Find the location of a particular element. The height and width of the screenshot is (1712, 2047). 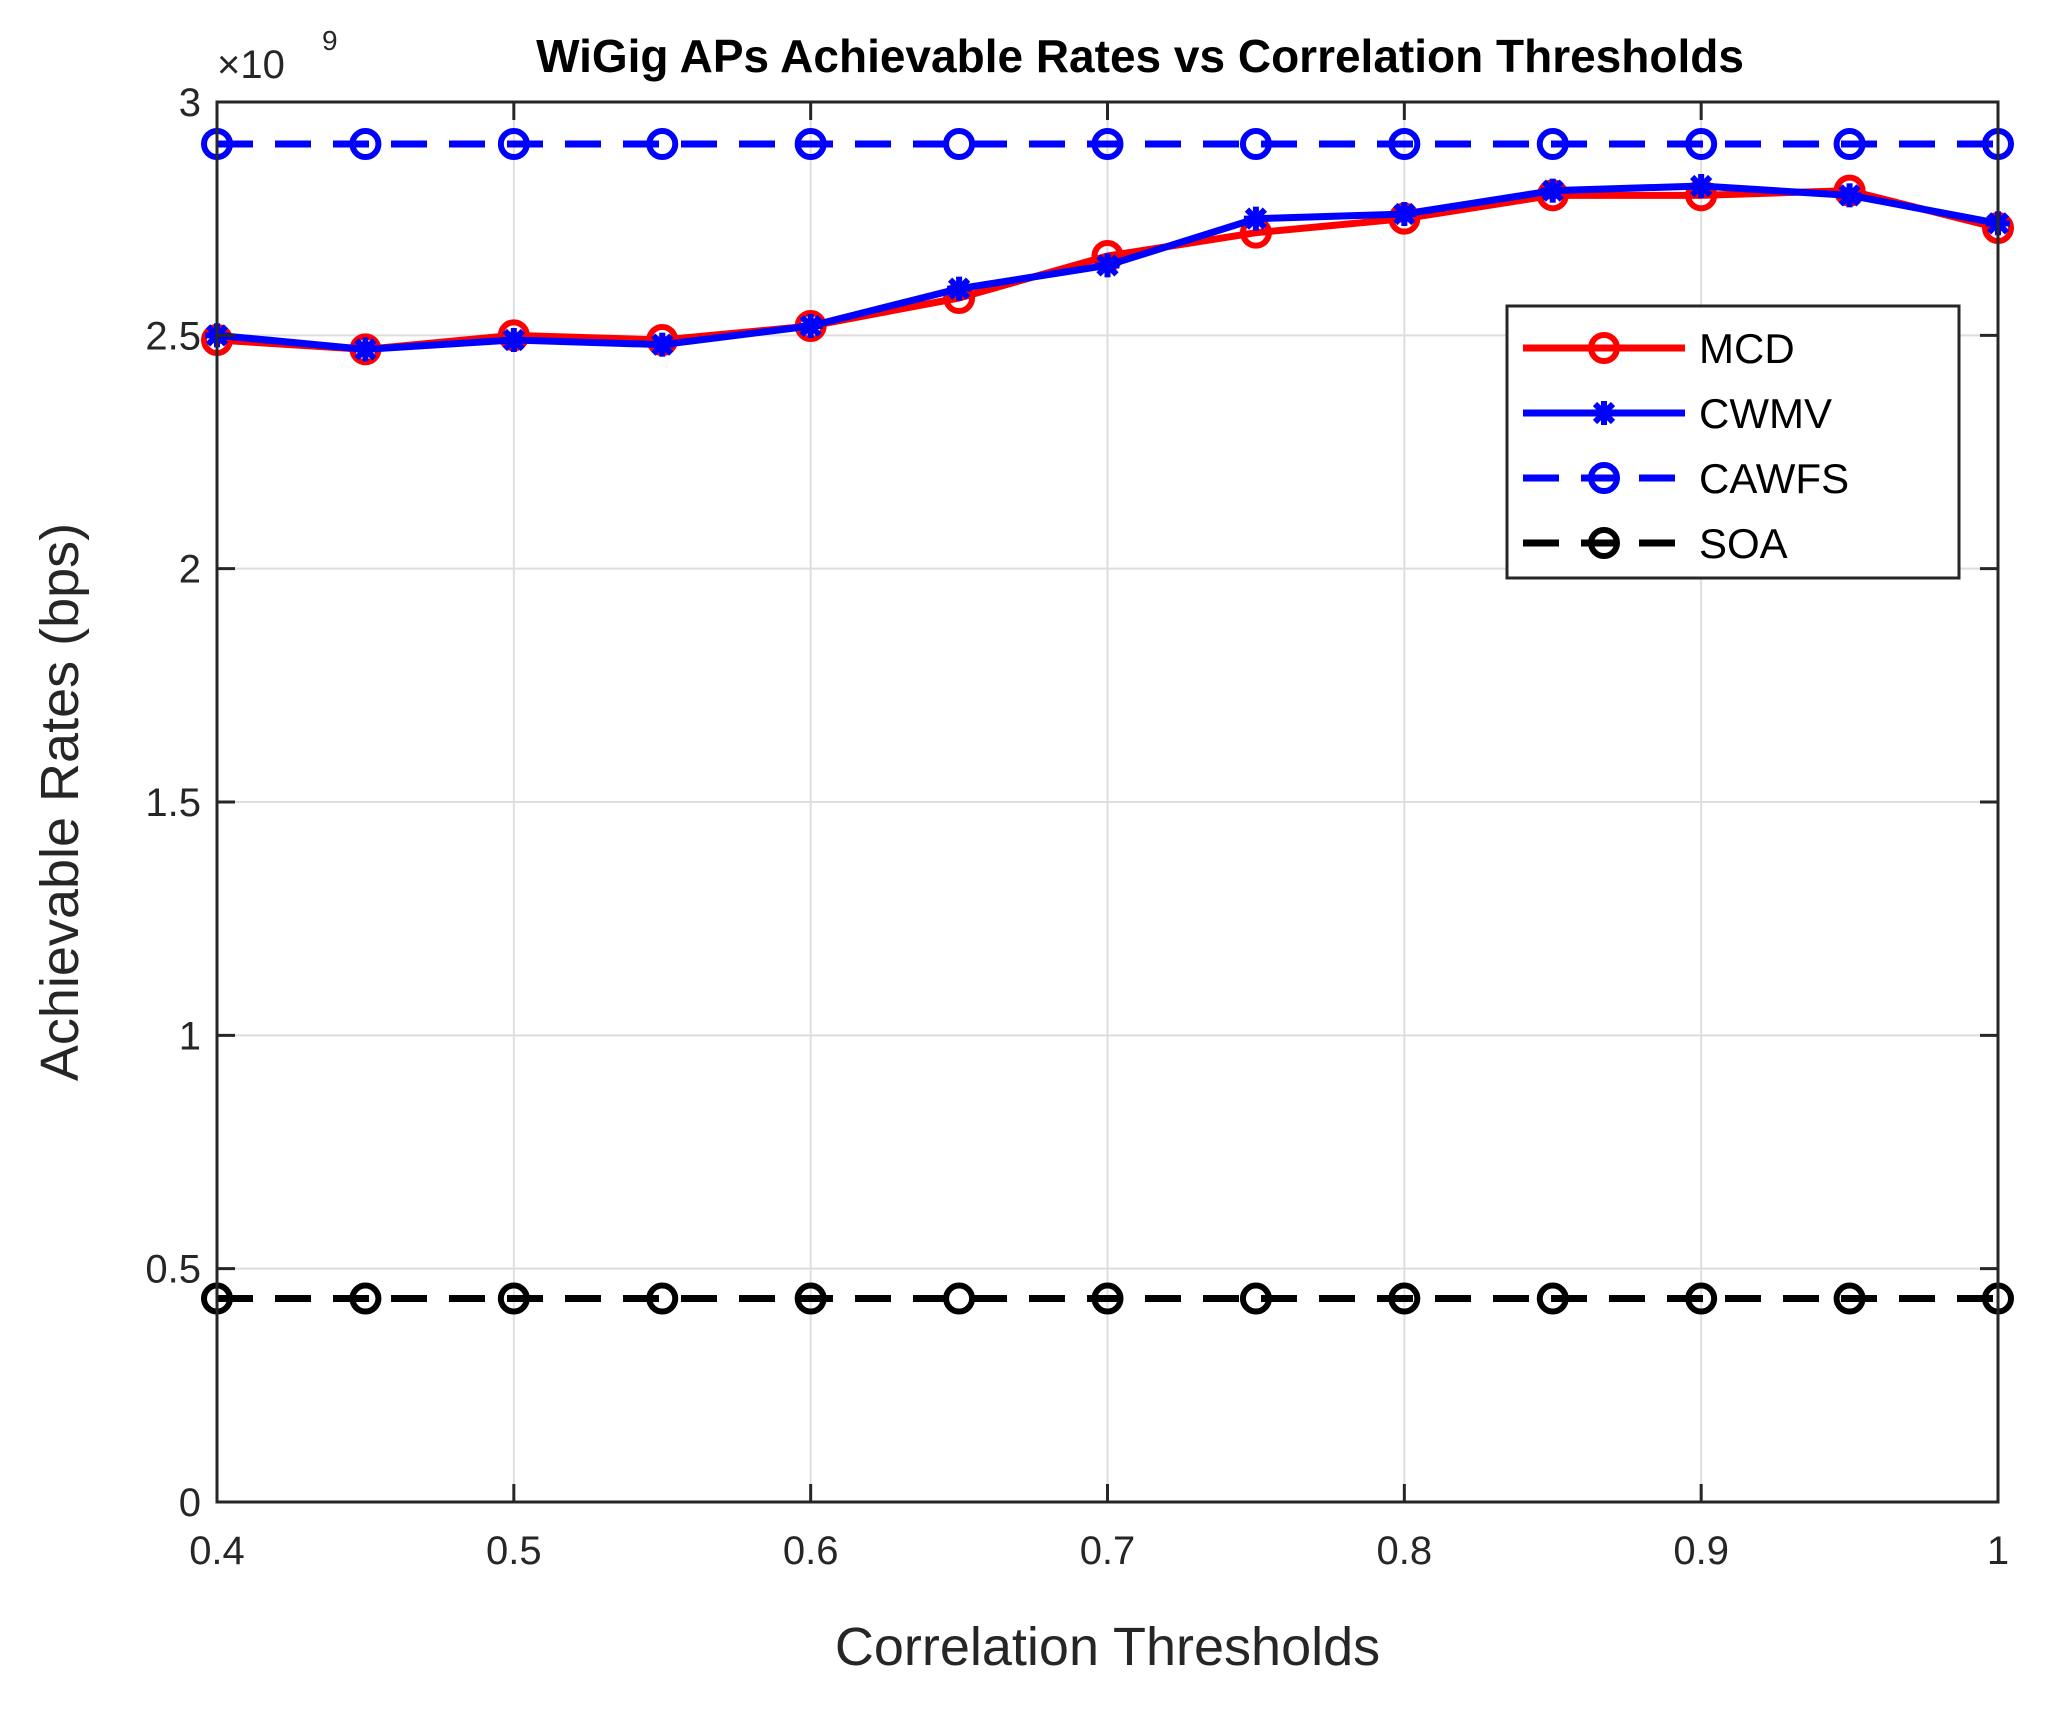

x-tick-label: 1 is located at coordinates (1998, 1551).